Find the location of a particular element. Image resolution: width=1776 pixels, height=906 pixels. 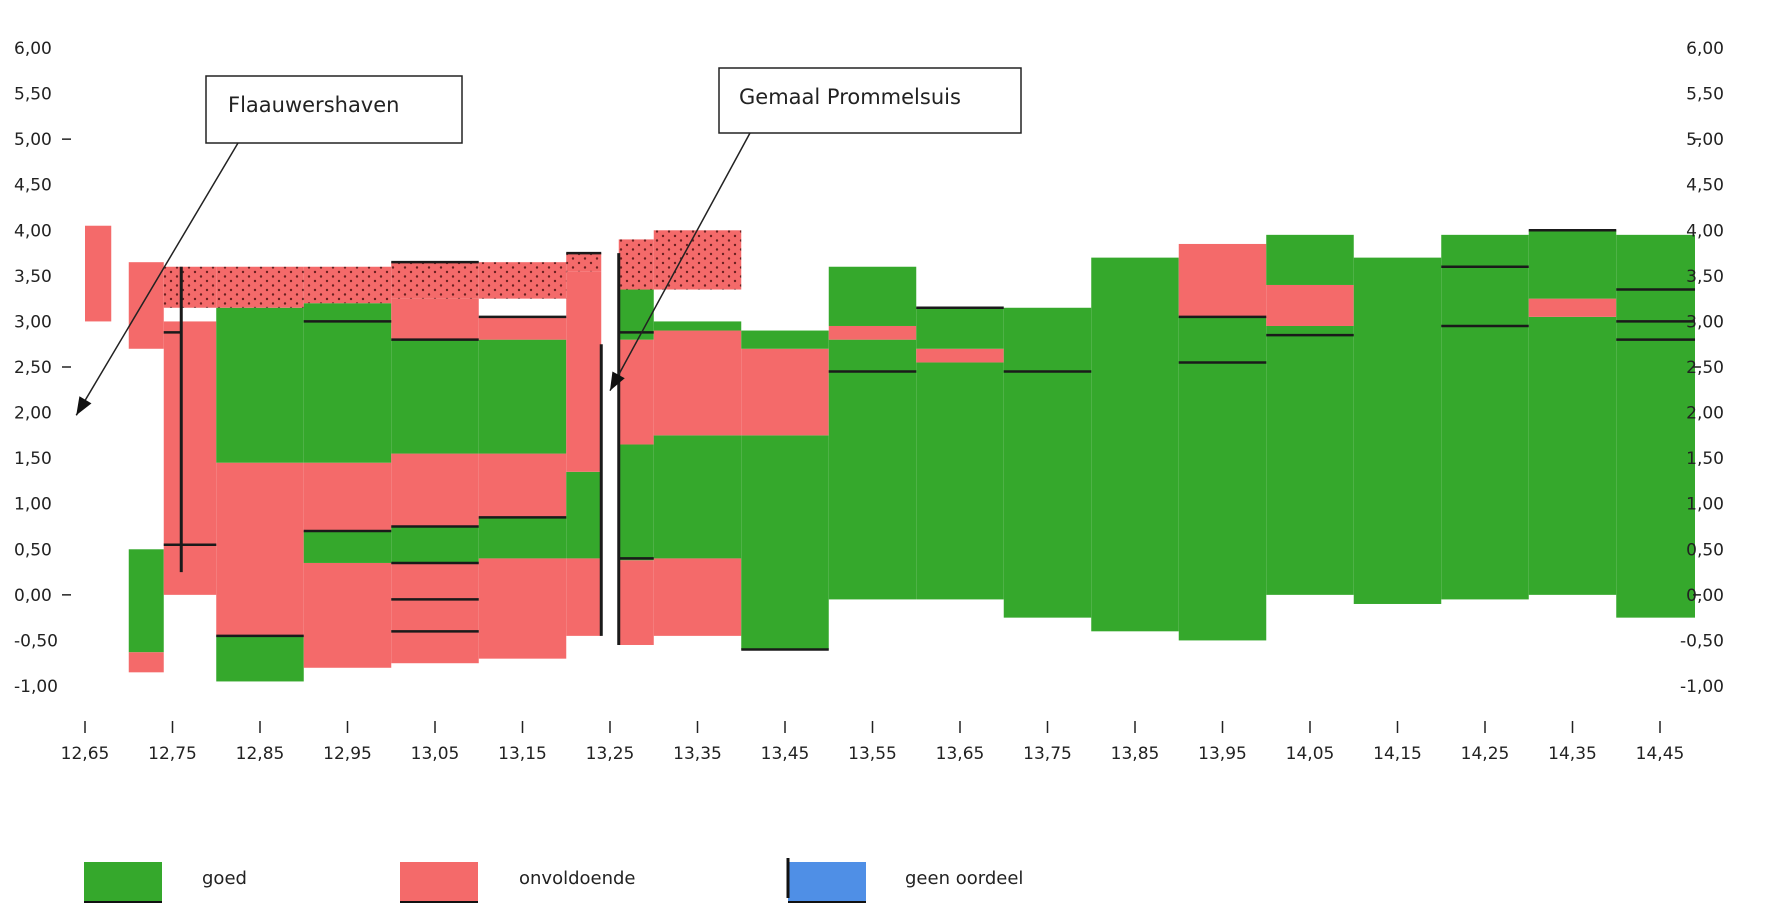

y-tick-label-right: 3,00 is located at coordinates (1705, 322).